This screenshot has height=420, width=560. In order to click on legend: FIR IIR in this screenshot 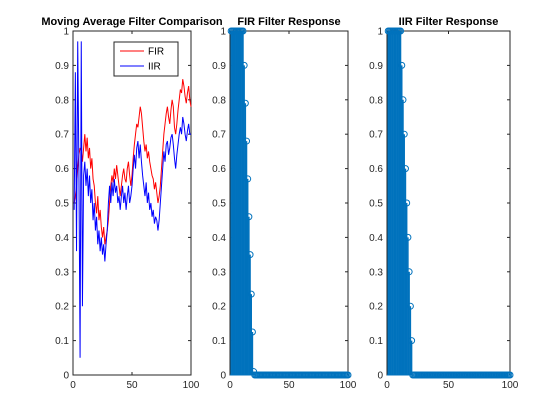, I will do `click(146, 59)`.